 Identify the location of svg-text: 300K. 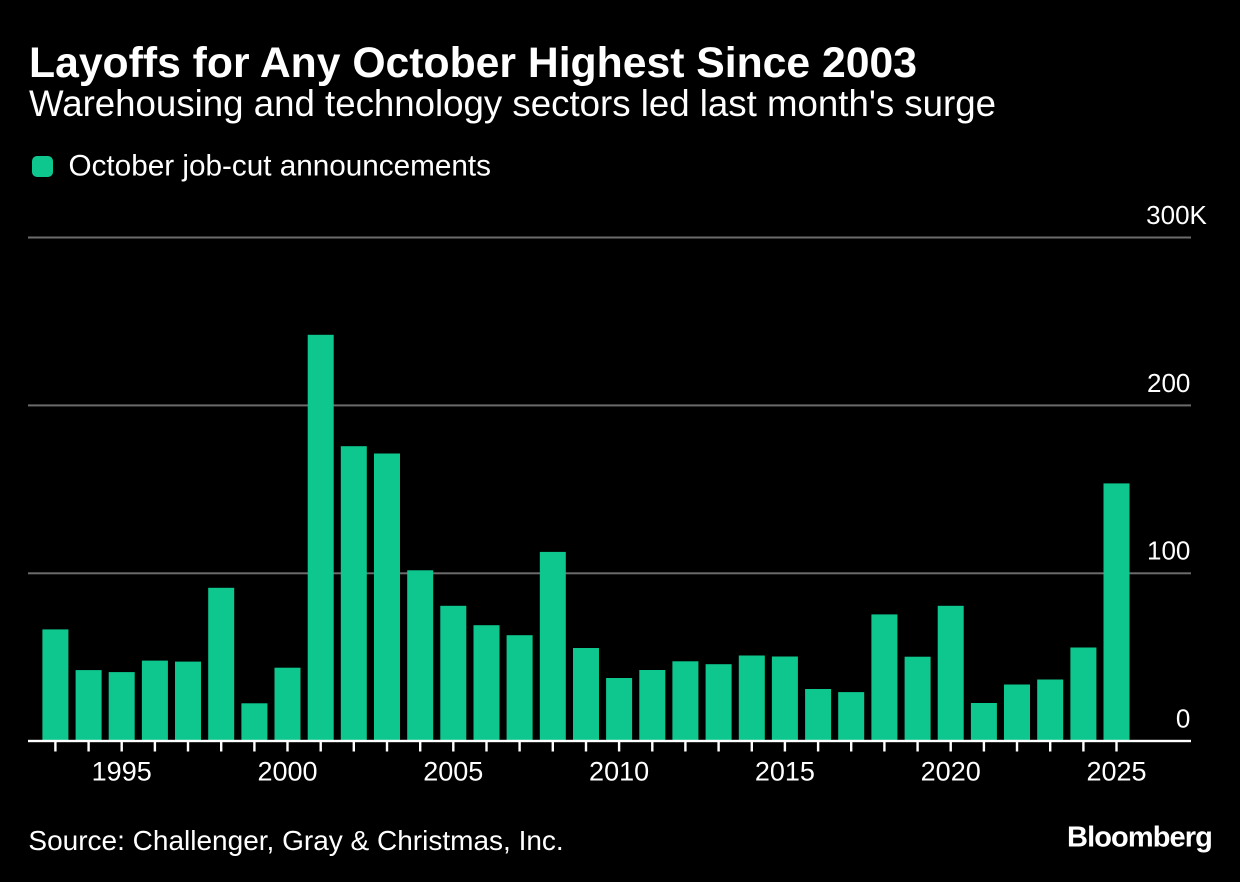
(1176, 215).